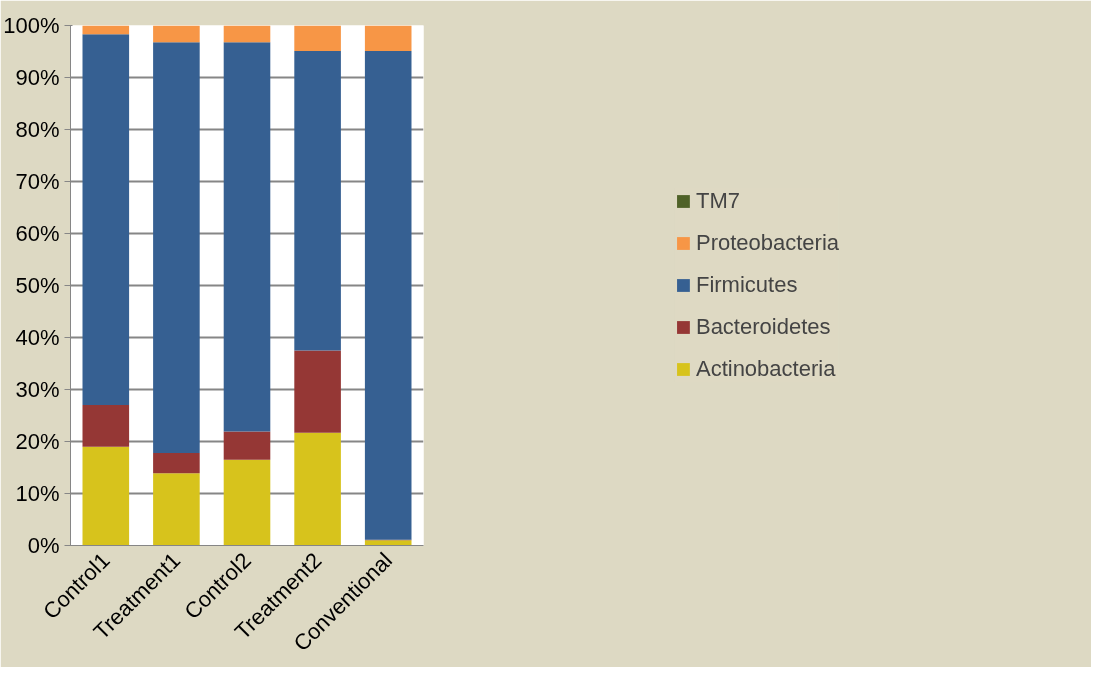 This screenshot has width=1099, height=675. I want to click on y-tick-label: 10%, so click(37, 493).